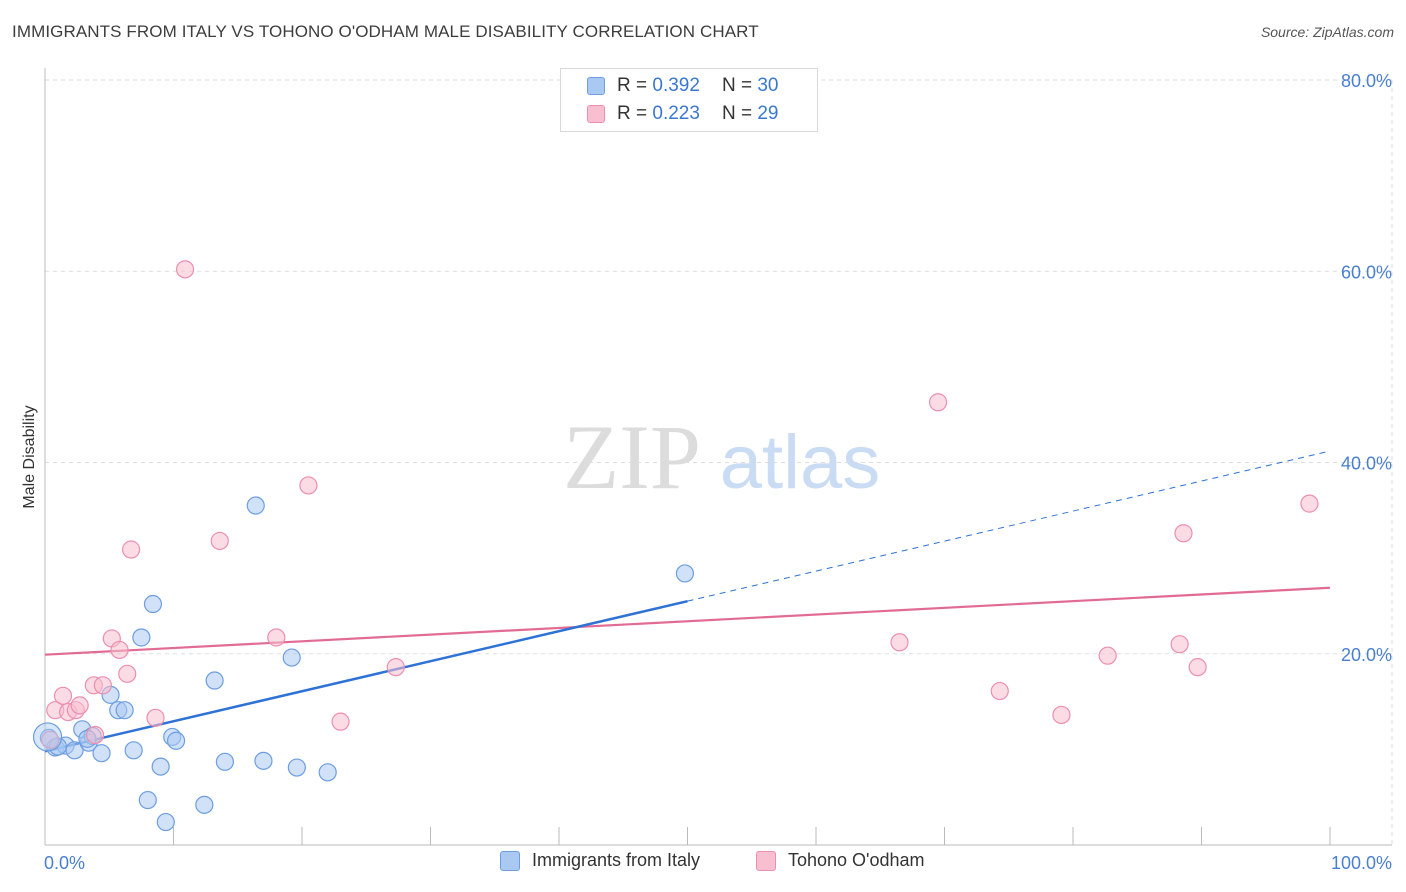  I want to click on y-tick-label: 60.0%, so click(1366, 272).